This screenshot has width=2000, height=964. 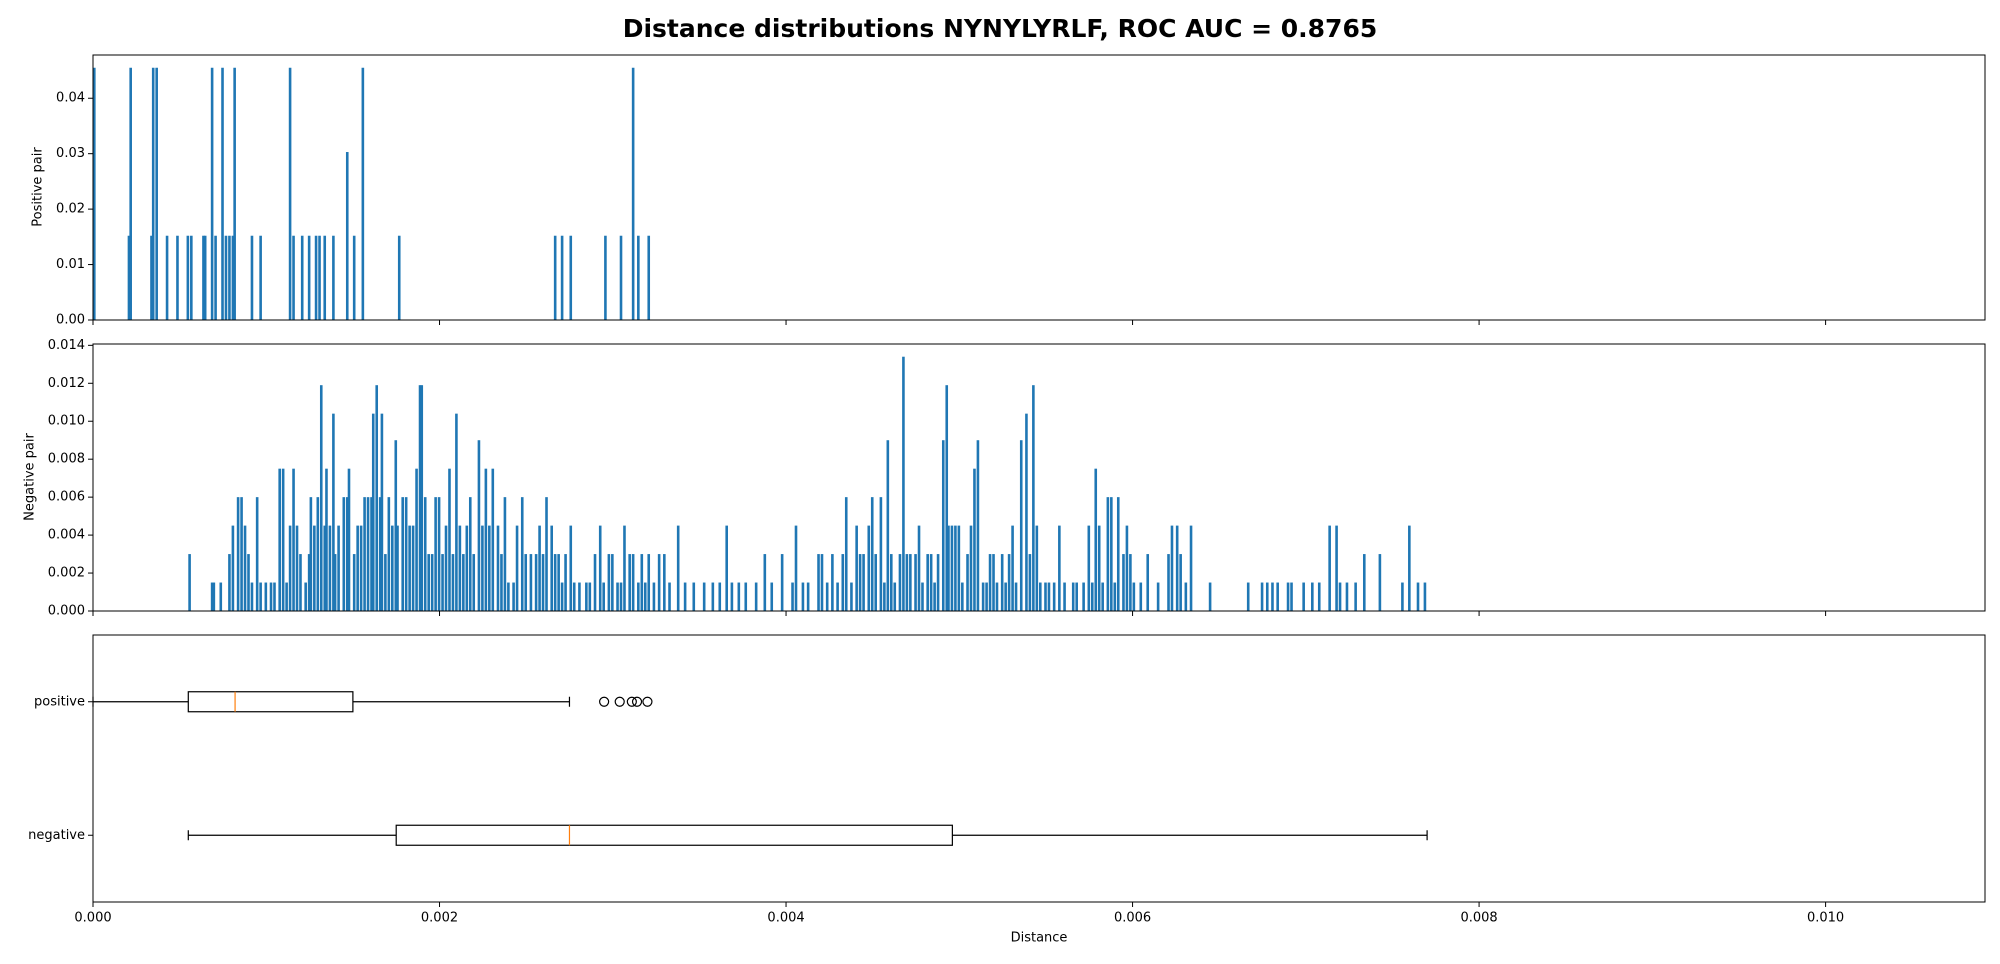 What do you see at coordinates (66, 611) in the screenshot?
I see `y-tick-label: 0.000` at bounding box center [66, 611].